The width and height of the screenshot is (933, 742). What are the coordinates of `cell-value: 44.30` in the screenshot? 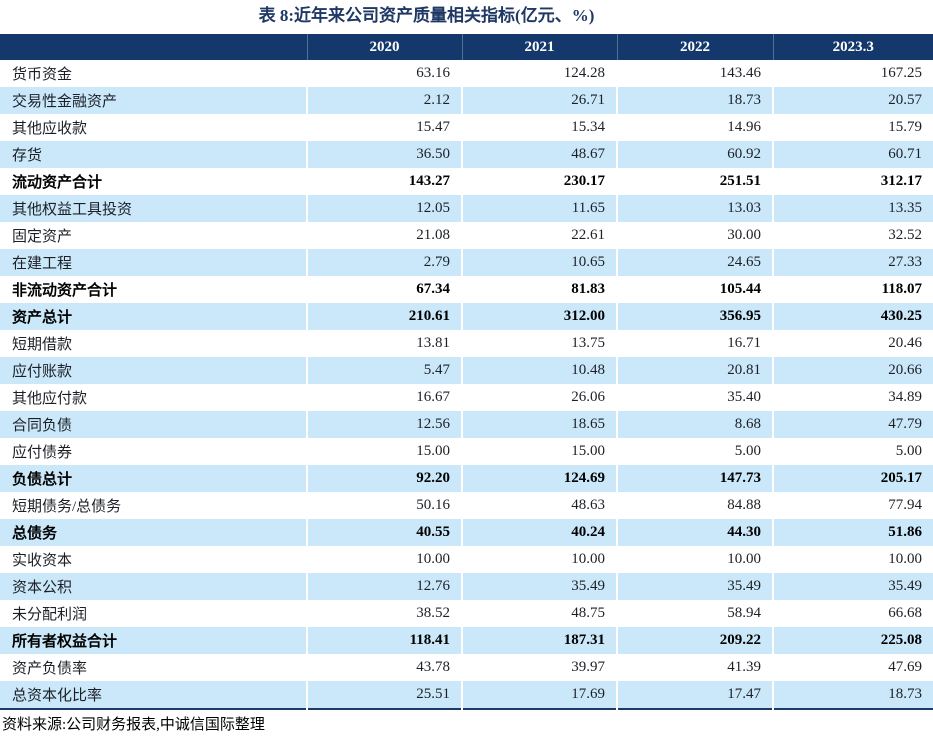 It's located at (694, 532).